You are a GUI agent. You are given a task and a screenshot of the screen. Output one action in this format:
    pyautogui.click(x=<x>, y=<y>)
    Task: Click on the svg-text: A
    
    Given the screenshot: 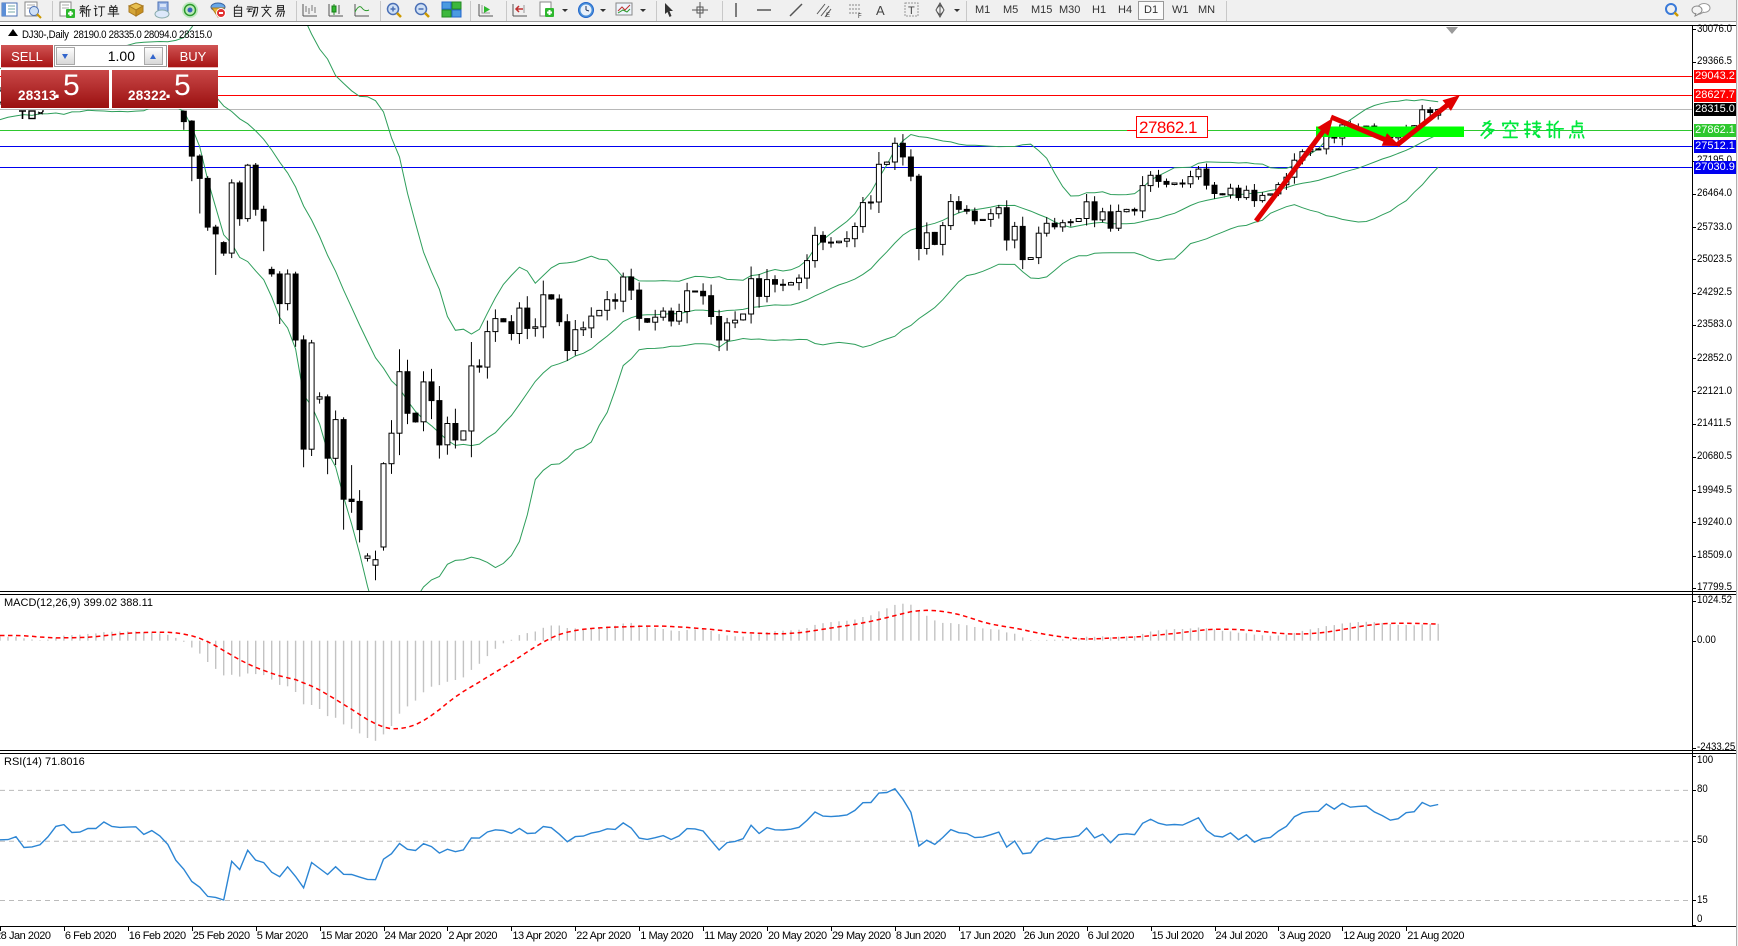 What is the action you would take?
    pyautogui.click(x=880, y=10)
    